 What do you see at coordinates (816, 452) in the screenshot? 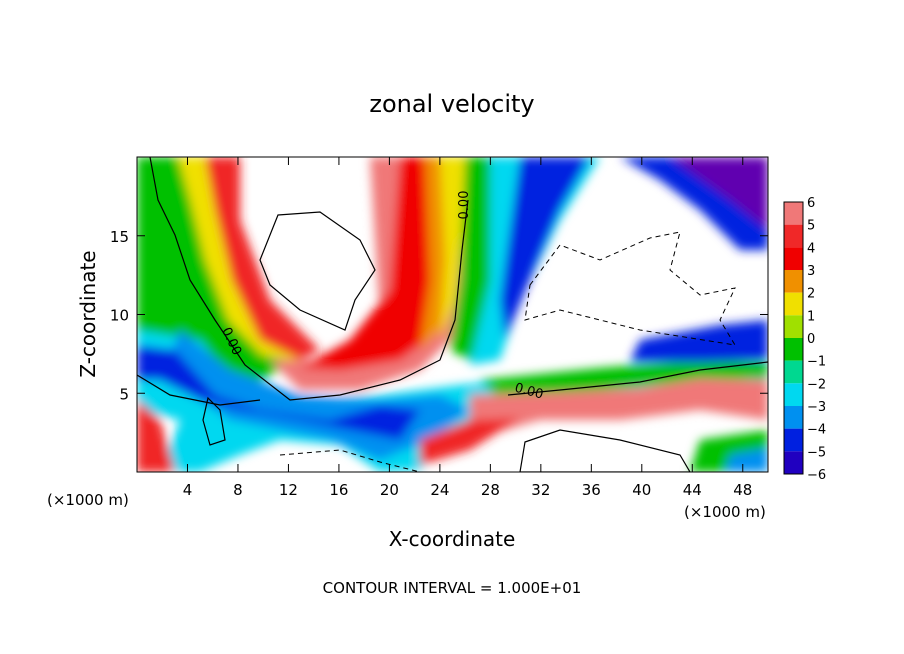
I see `colorbar-label: −5` at bounding box center [816, 452].